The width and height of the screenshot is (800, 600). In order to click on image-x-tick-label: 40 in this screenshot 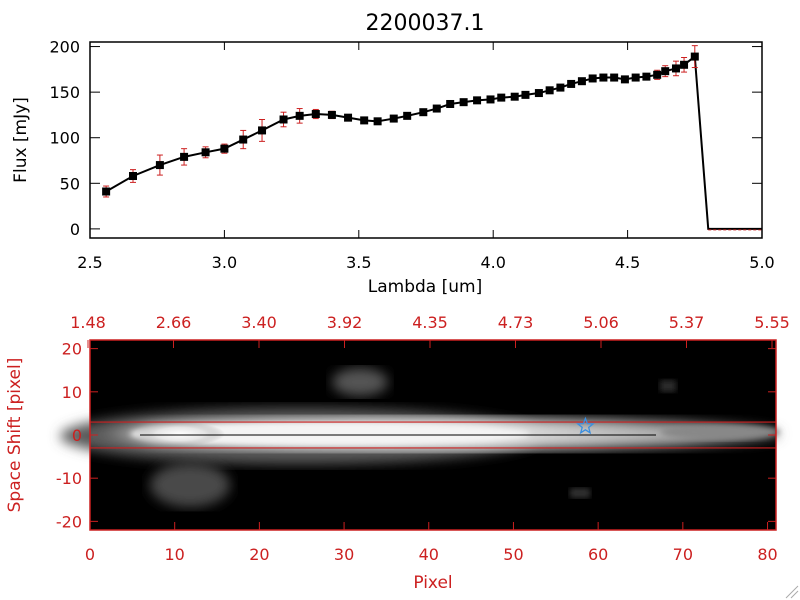, I will do `click(429, 554)`.